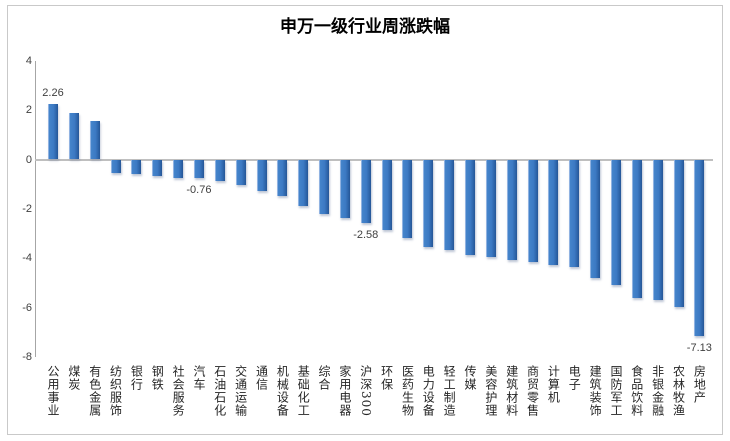 The image size is (730, 441). What do you see at coordinates (490, 391) in the screenshot?
I see `category-label: 美容护理` at bounding box center [490, 391].